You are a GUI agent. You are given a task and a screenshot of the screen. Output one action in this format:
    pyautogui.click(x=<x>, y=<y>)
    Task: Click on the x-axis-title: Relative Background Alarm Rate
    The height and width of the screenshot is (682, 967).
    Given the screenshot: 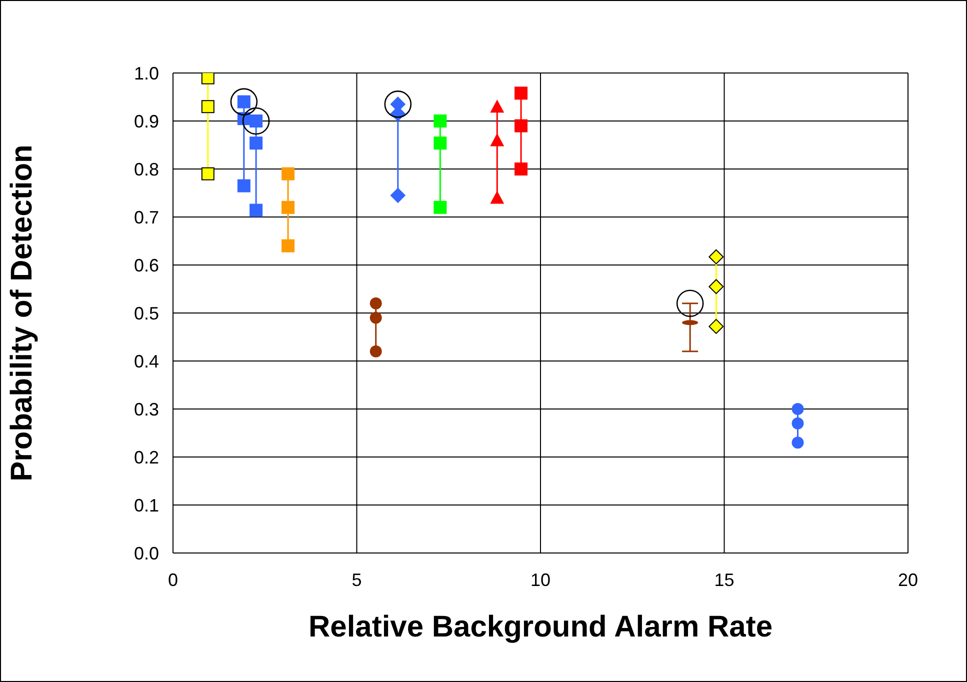 What is the action you would take?
    pyautogui.click(x=540, y=627)
    